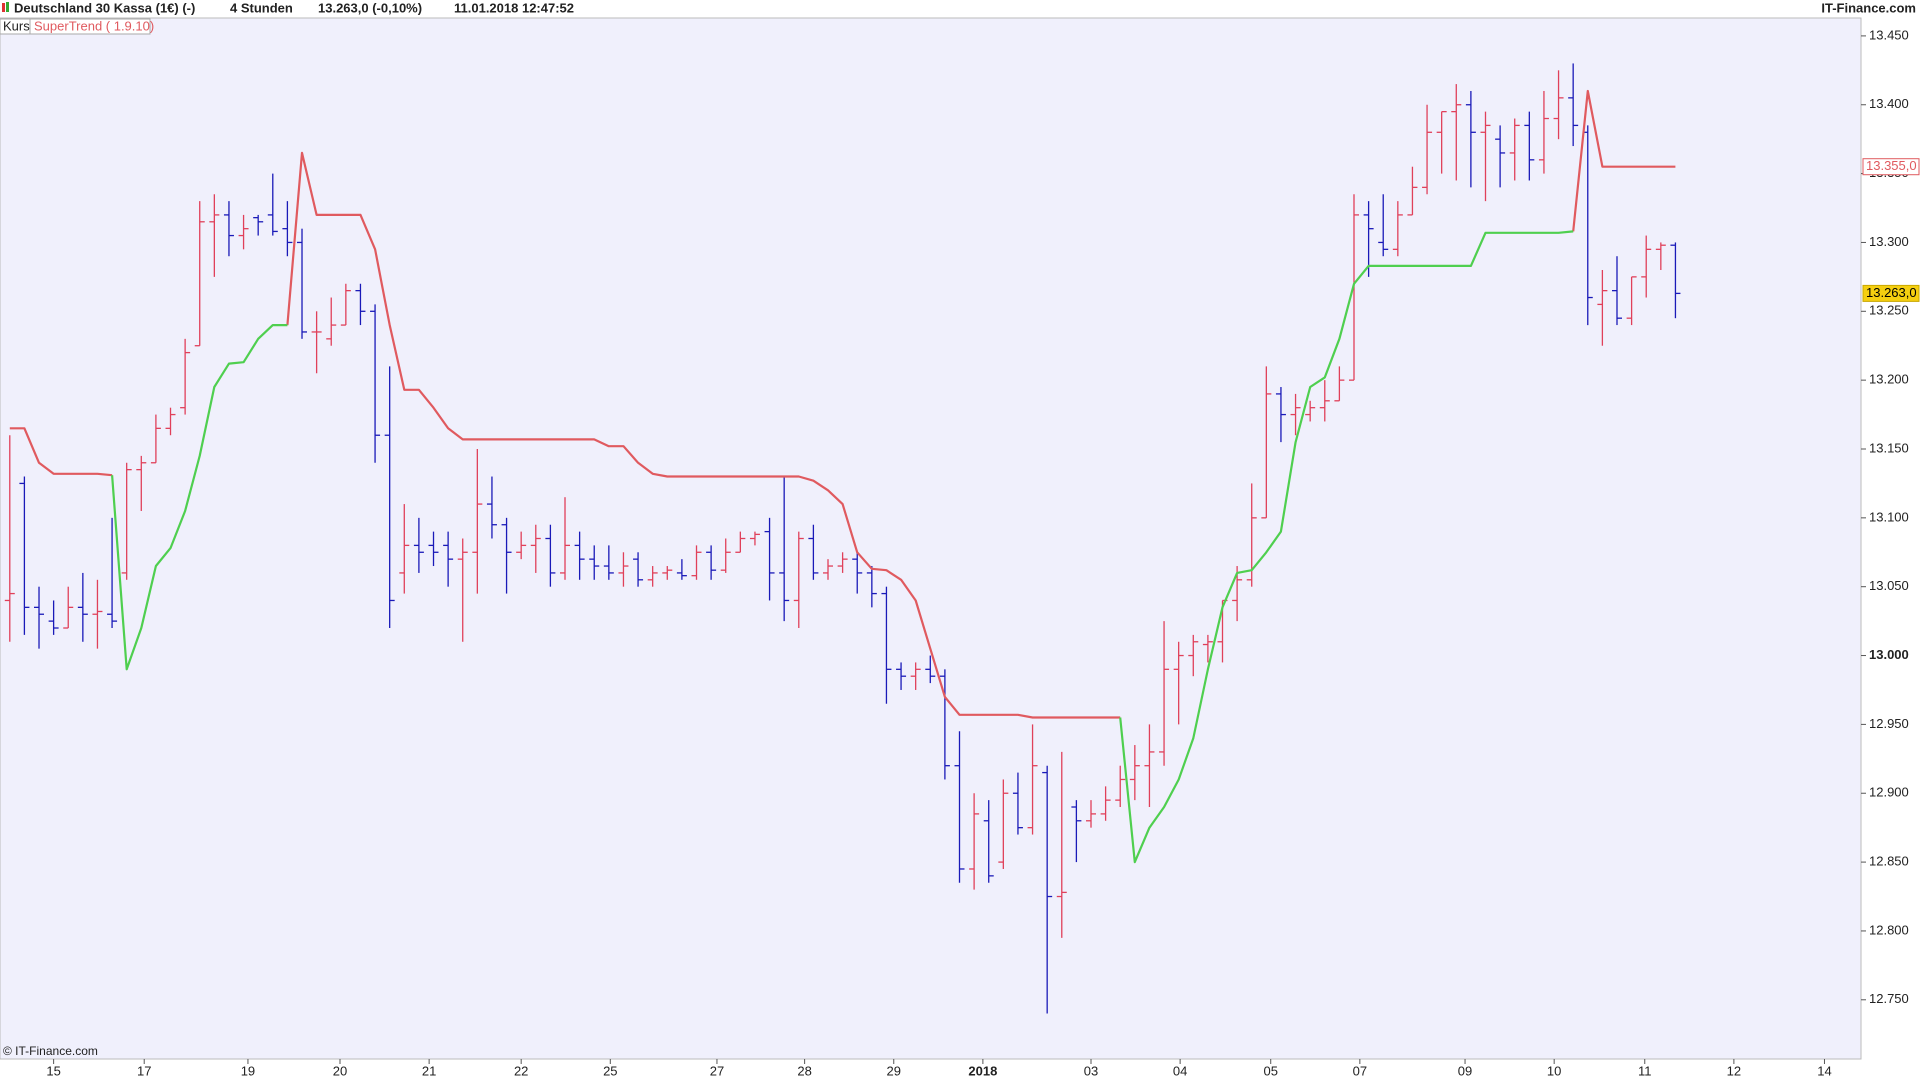  What do you see at coordinates (370, 7) in the screenshot?
I see `quote: 13.263,0 (-0,10%)` at bounding box center [370, 7].